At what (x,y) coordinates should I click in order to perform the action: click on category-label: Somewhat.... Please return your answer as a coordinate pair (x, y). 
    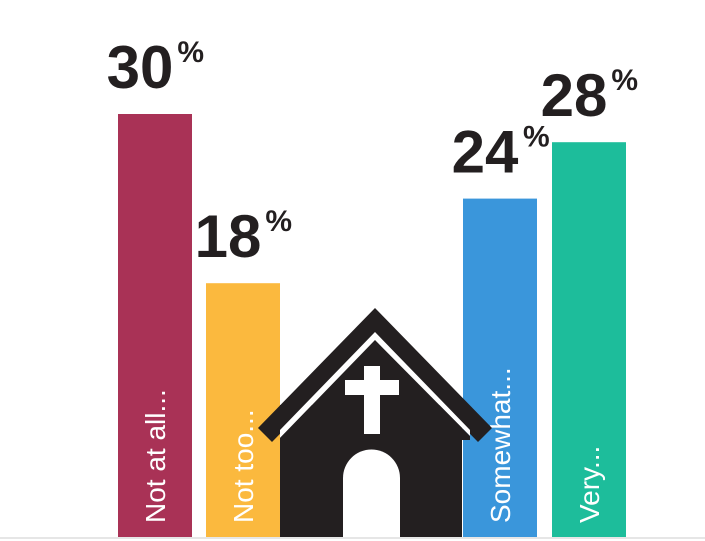
    Looking at the image, I should click on (500, 445).